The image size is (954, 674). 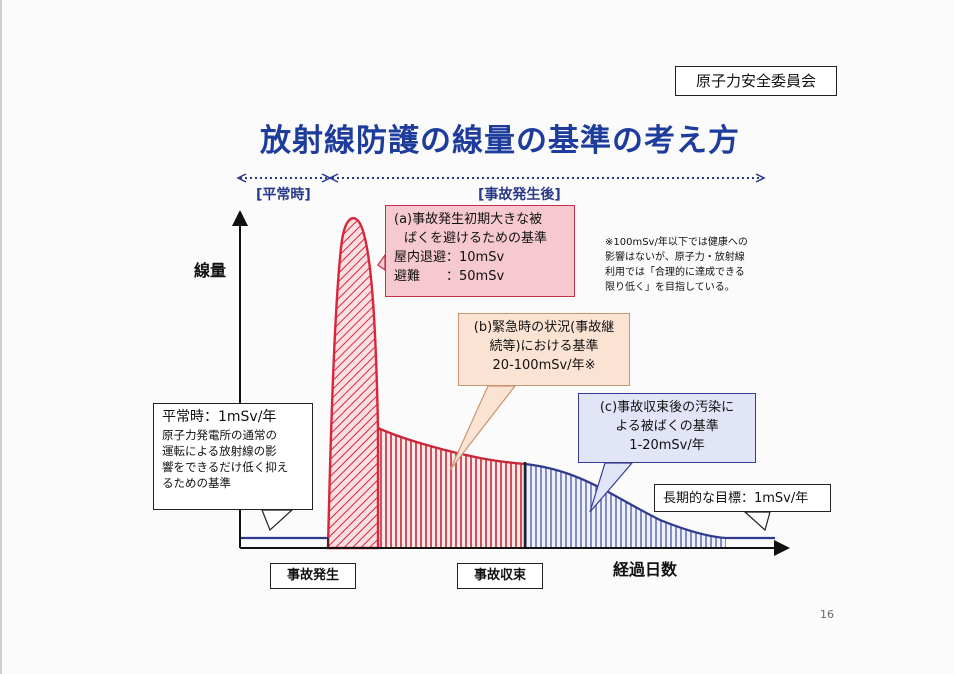 What do you see at coordinates (667, 445) in the screenshot?
I see `box-c-line3: 1-20mSv/年` at bounding box center [667, 445].